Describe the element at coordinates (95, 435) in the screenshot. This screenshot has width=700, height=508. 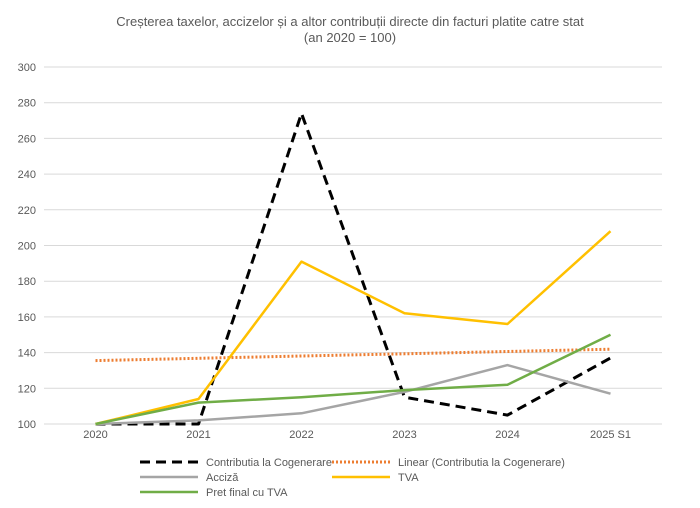
I see `x-tick-label: 2020` at that location.